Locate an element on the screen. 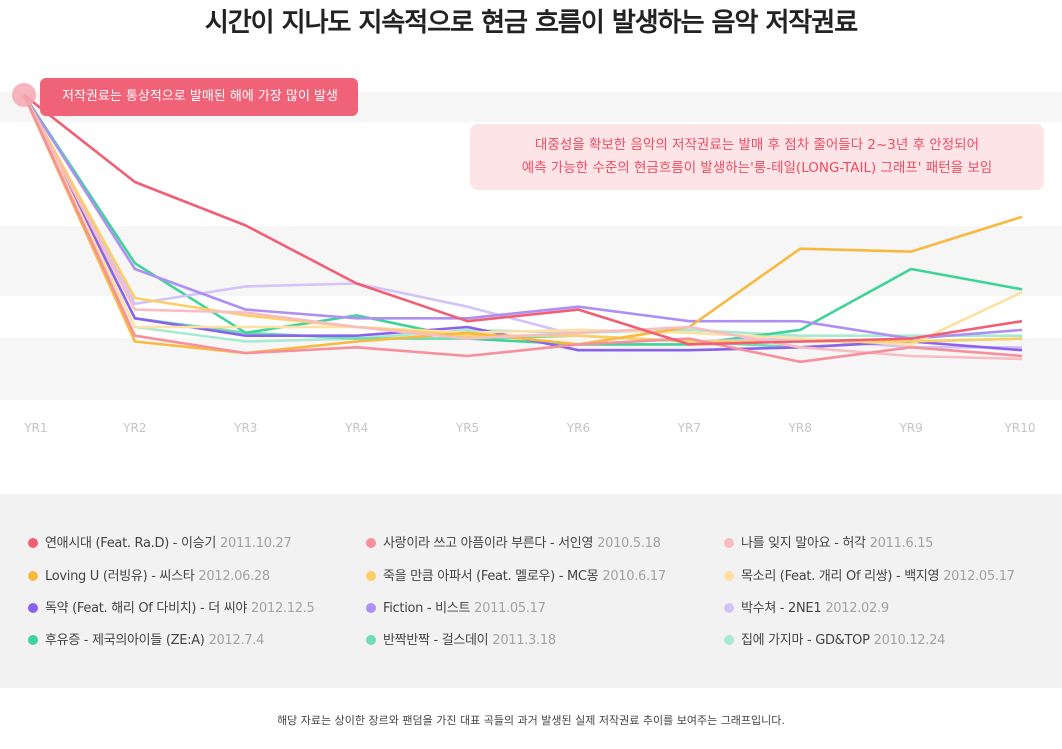  legend-date: 2011.10.27 is located at coordinates (256, 543).